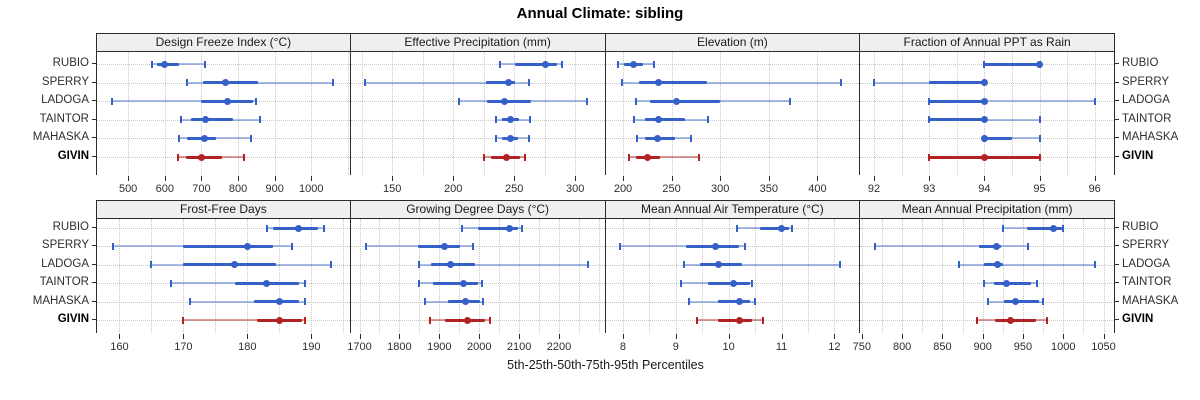 The width and height of the screenshot is (1200, 400). Describe the element at coordinates (982, 347) in the screenshot. I see `x-axis-tick-label: 900` at that location.